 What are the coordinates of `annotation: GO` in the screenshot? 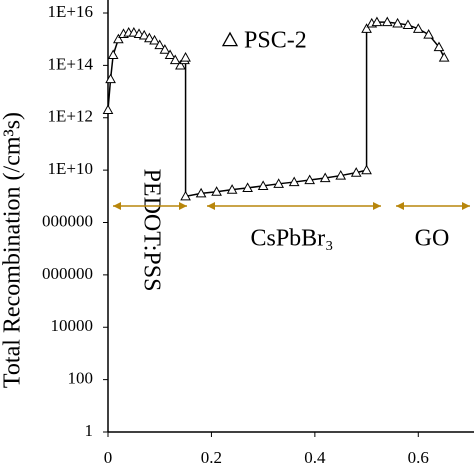 It's located at (432, 239).